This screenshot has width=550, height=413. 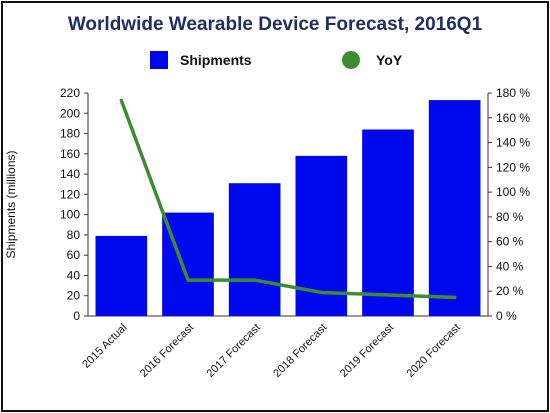 What do you see at coordinates (70, 194) in the screenshot?
I see `y-tick-label: 120` at bounding box center [70, 194].